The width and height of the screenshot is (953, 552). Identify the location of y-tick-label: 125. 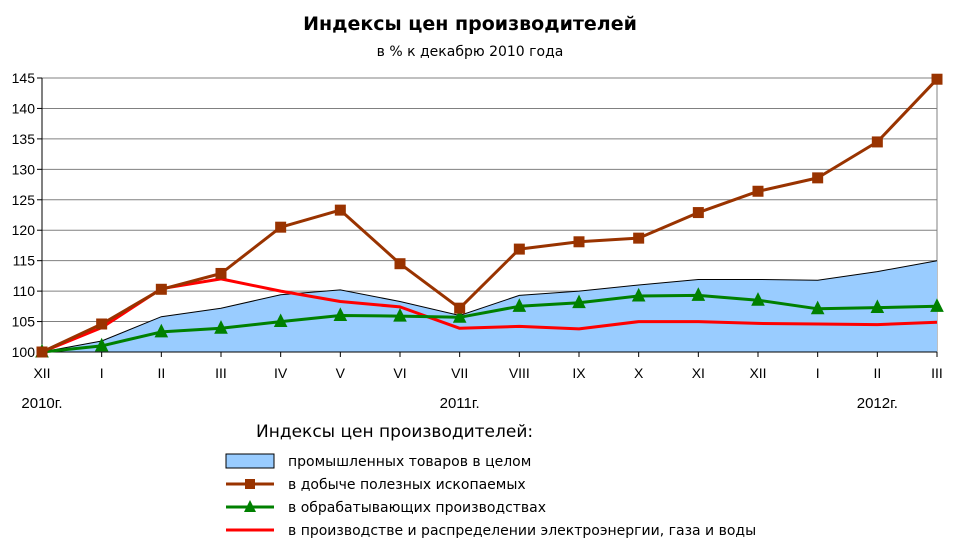
(24, 200).